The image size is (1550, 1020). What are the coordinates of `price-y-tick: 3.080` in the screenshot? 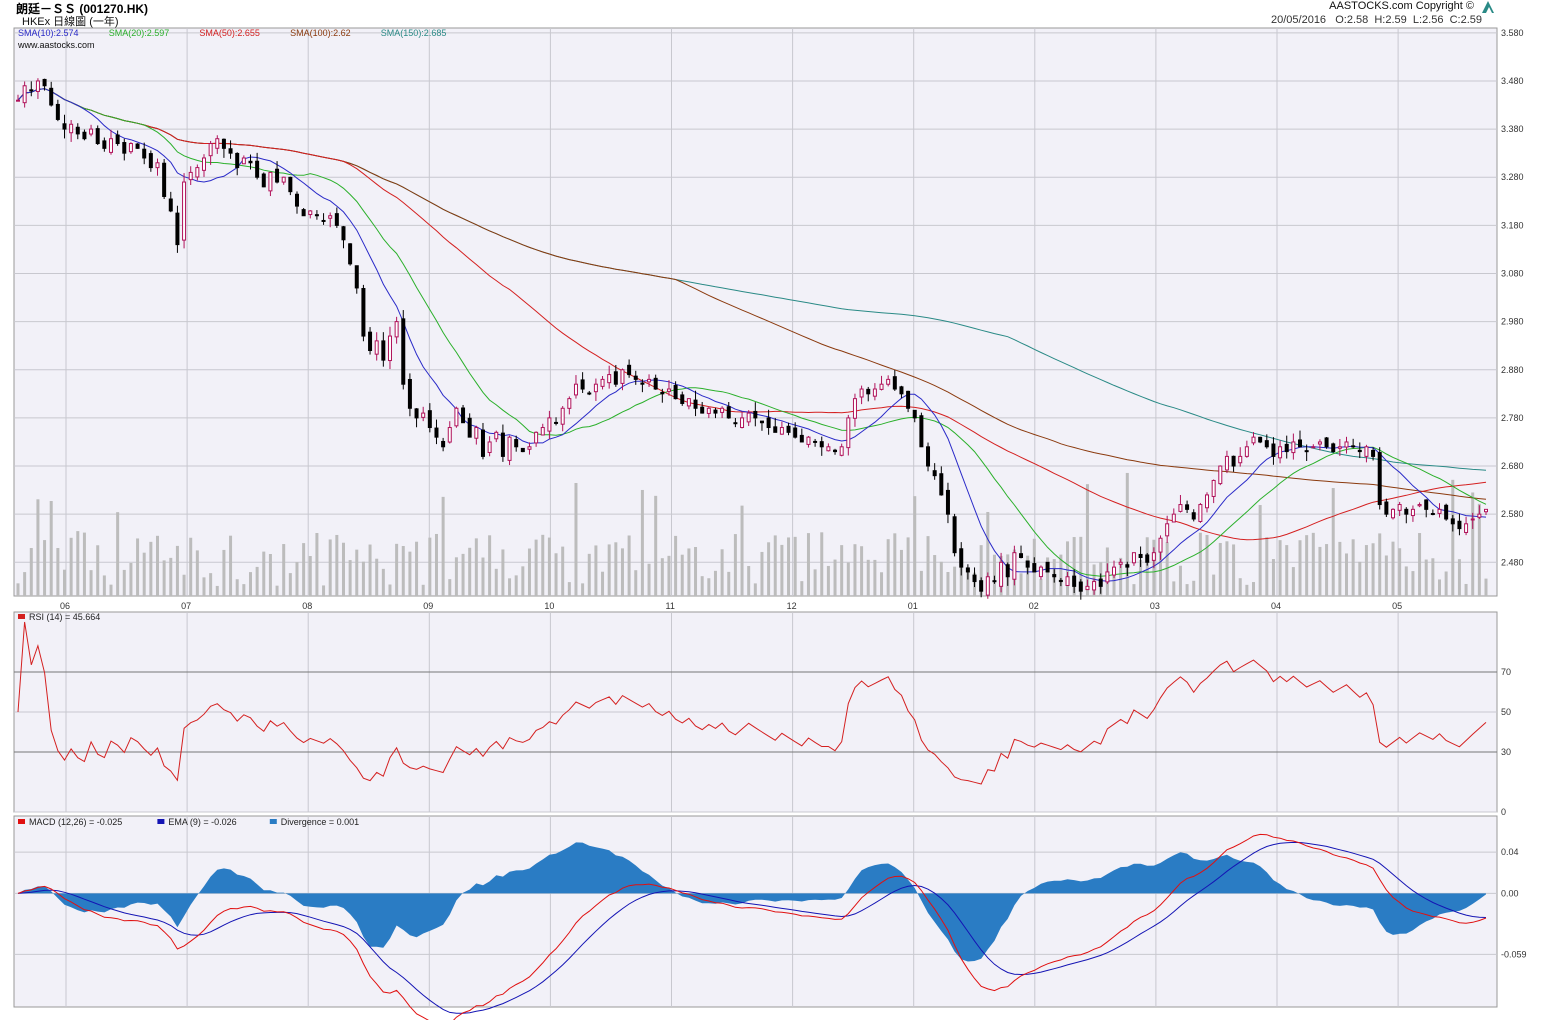 It's located at (1512, 273).